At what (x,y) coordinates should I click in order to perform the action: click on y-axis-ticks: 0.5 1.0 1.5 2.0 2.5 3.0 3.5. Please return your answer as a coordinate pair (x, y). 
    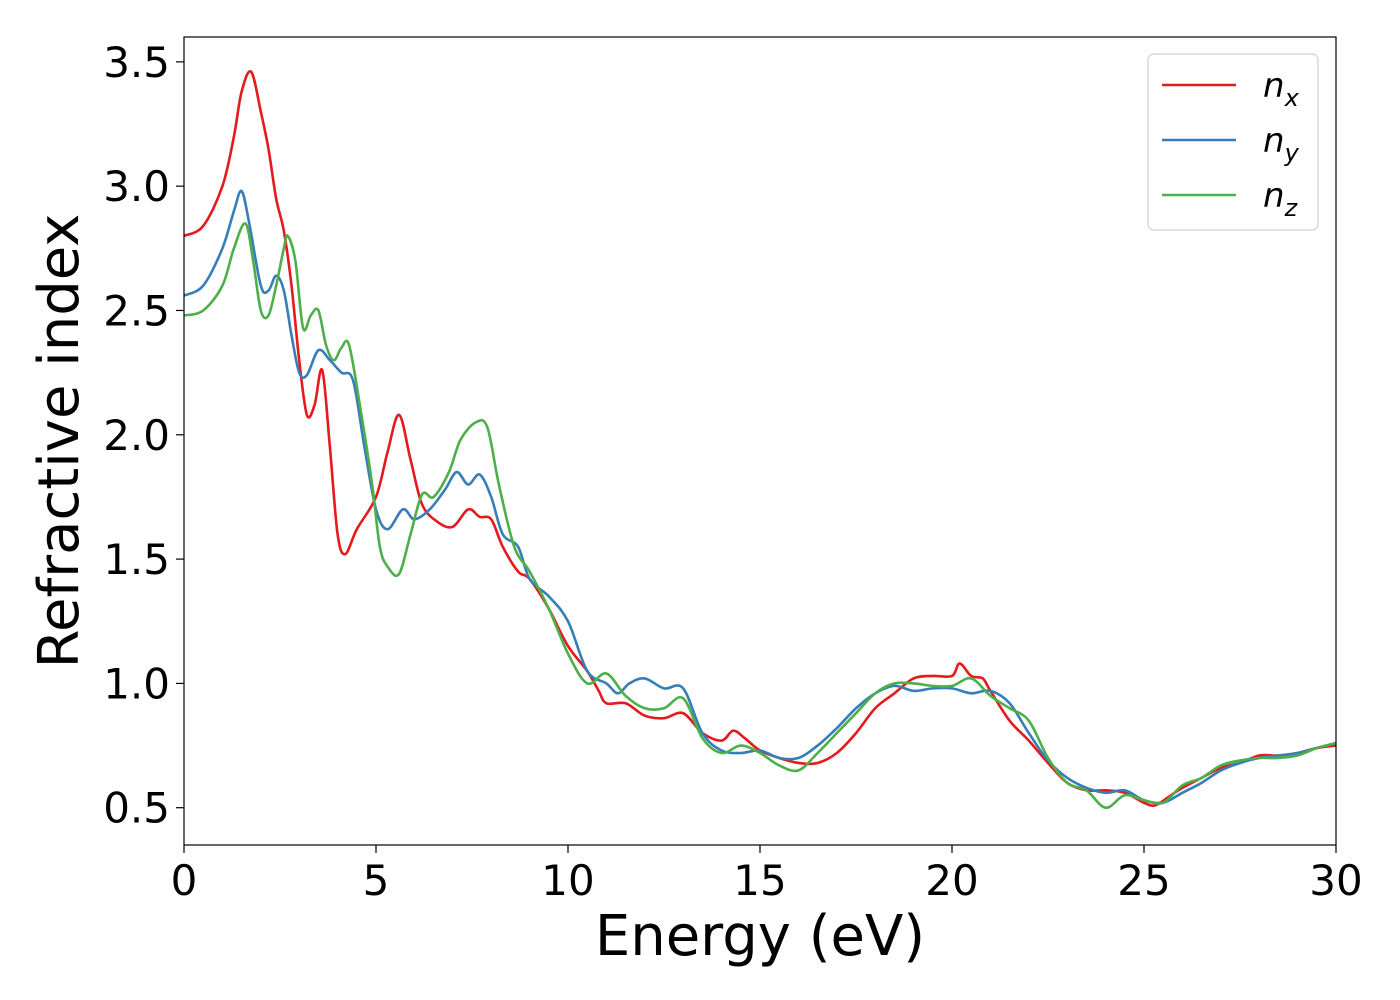
    Looking at the image, I should click on (143, 435).